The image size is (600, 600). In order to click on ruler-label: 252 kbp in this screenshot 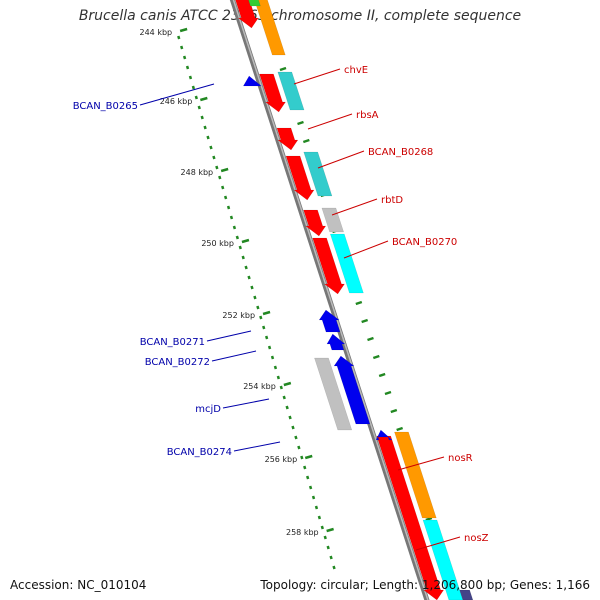, I will do `click(238, 315)`.